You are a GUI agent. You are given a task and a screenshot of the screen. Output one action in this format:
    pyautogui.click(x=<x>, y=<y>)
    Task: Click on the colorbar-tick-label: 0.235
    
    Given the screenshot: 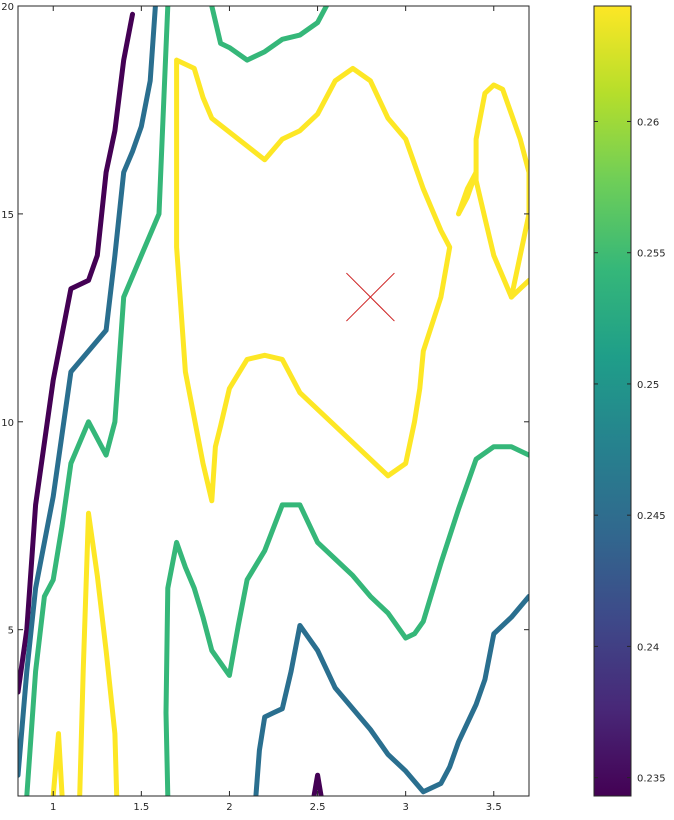 What is the action you would take?
    pyautogui.click(x=651, y=779)
    